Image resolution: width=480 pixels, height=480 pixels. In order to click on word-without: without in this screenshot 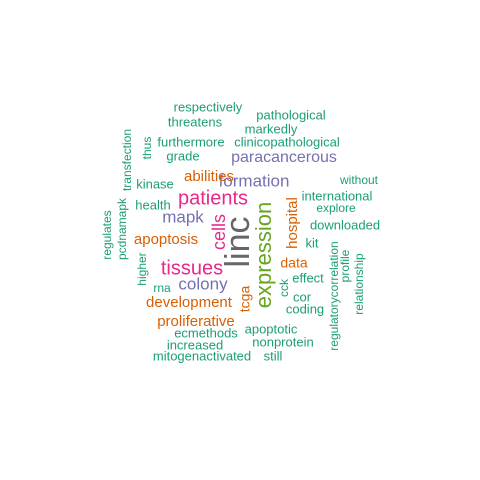, I will do `click(359, 180)`.